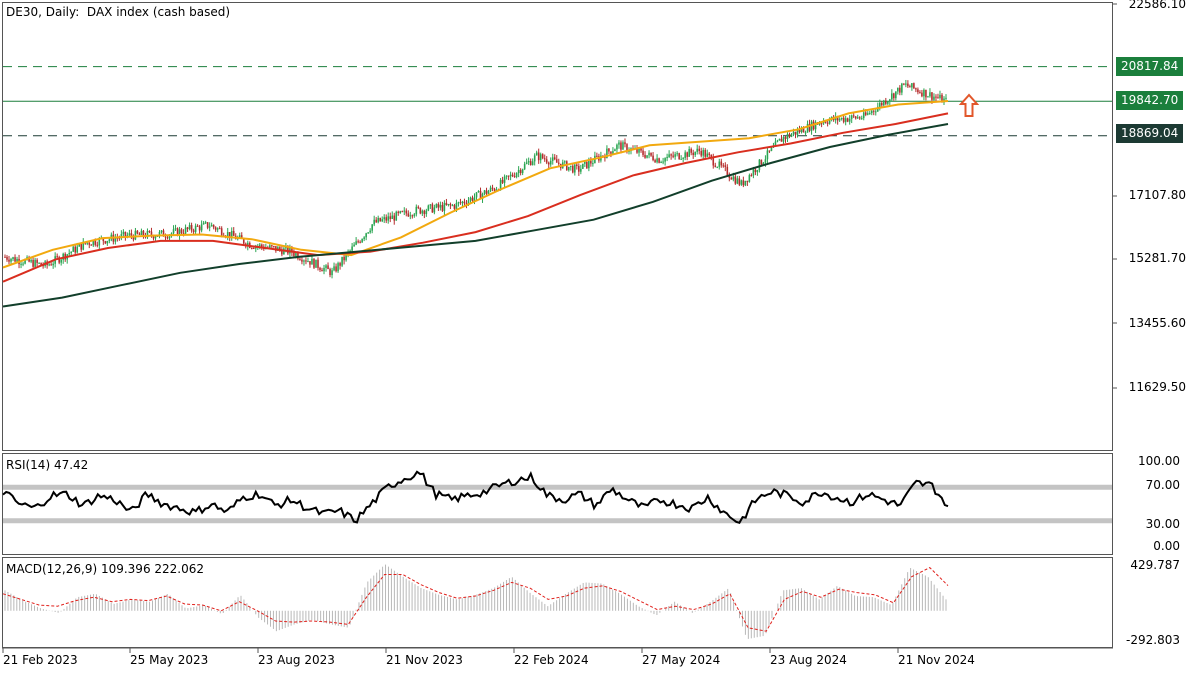 The width and height of the screenshot is (1200, 675). Describe the element at coordinates (1153, 640) in the screenshot. I see `macd-tick-label: -292.803` at that location.